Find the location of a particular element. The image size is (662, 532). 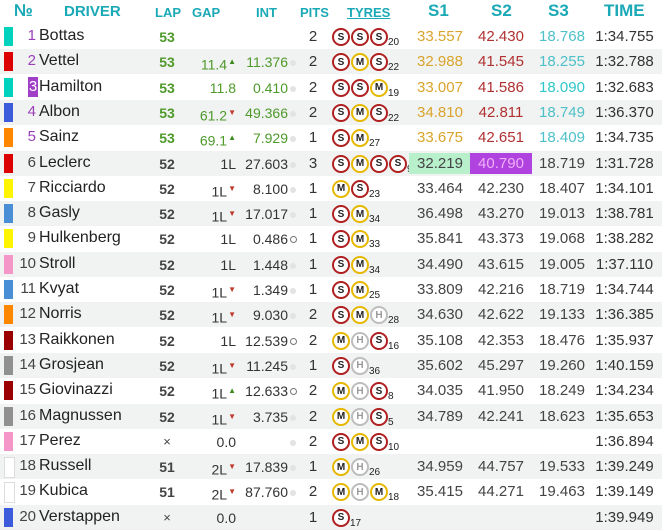

team-color-bar is located at coordinates (8, 365).